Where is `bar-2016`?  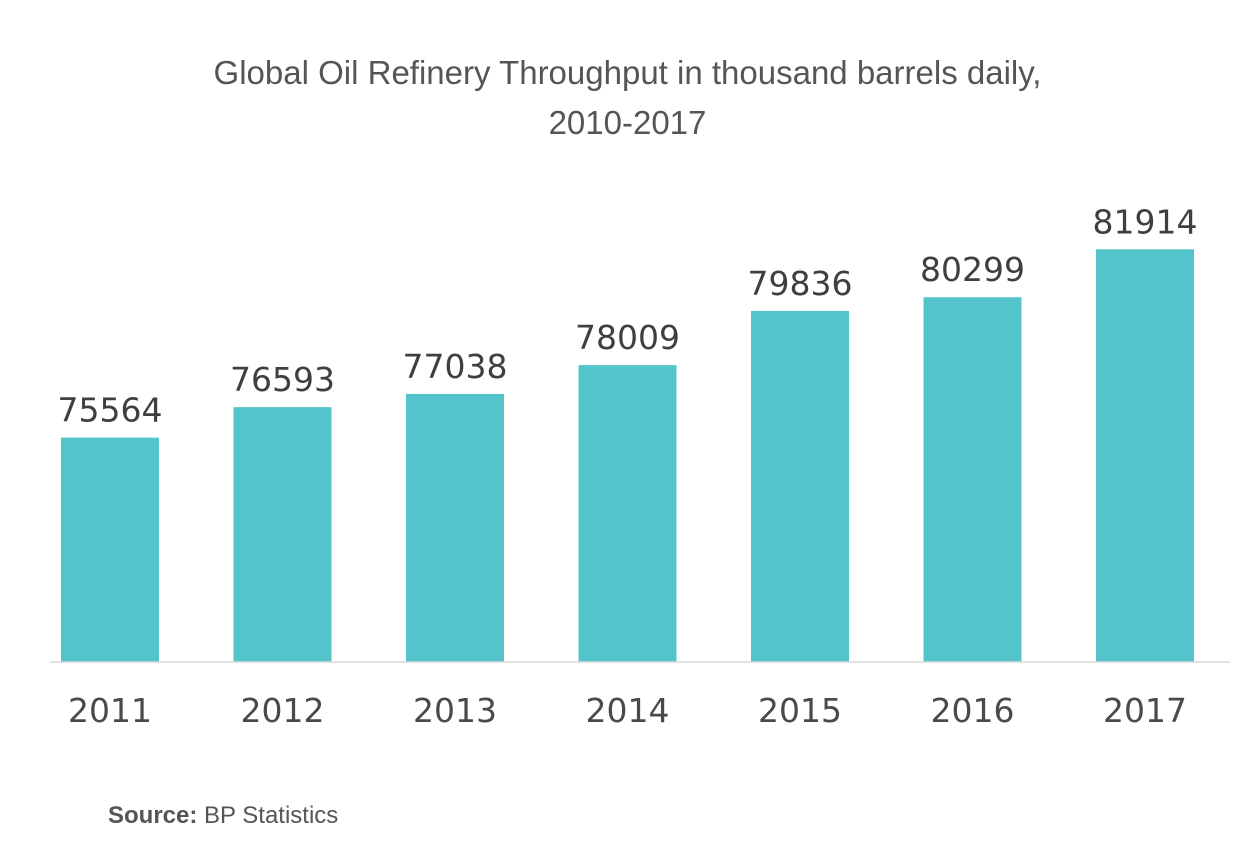
bar-2016 is located at coordinates (972, 479).